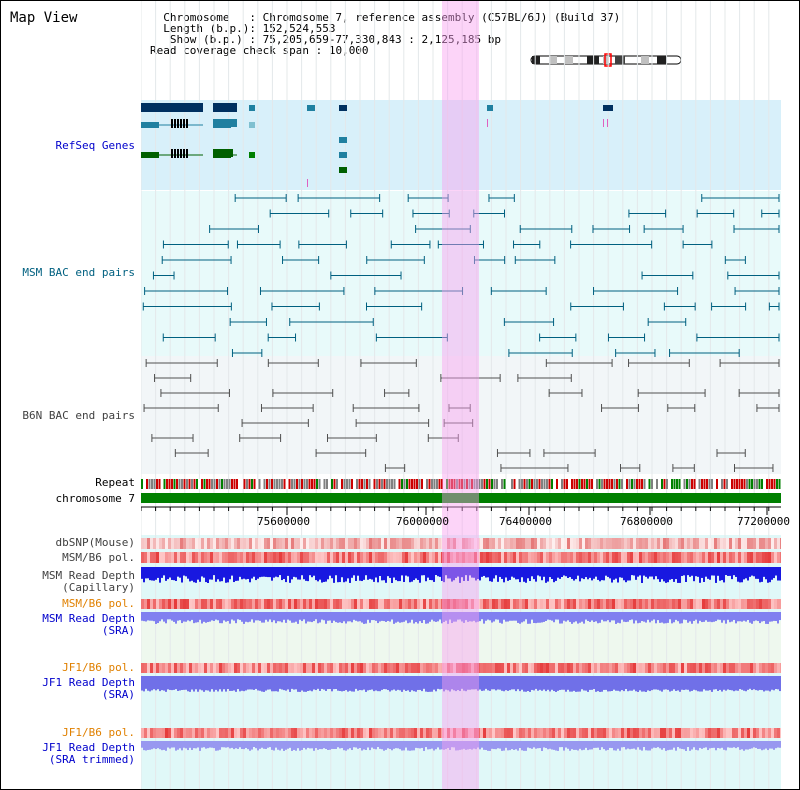  Describe the element at coordinates (88, 581) in the screenshot. I see `msm-read-depth-capillary-label: MSM Read Depth (Capillary)` at that location.